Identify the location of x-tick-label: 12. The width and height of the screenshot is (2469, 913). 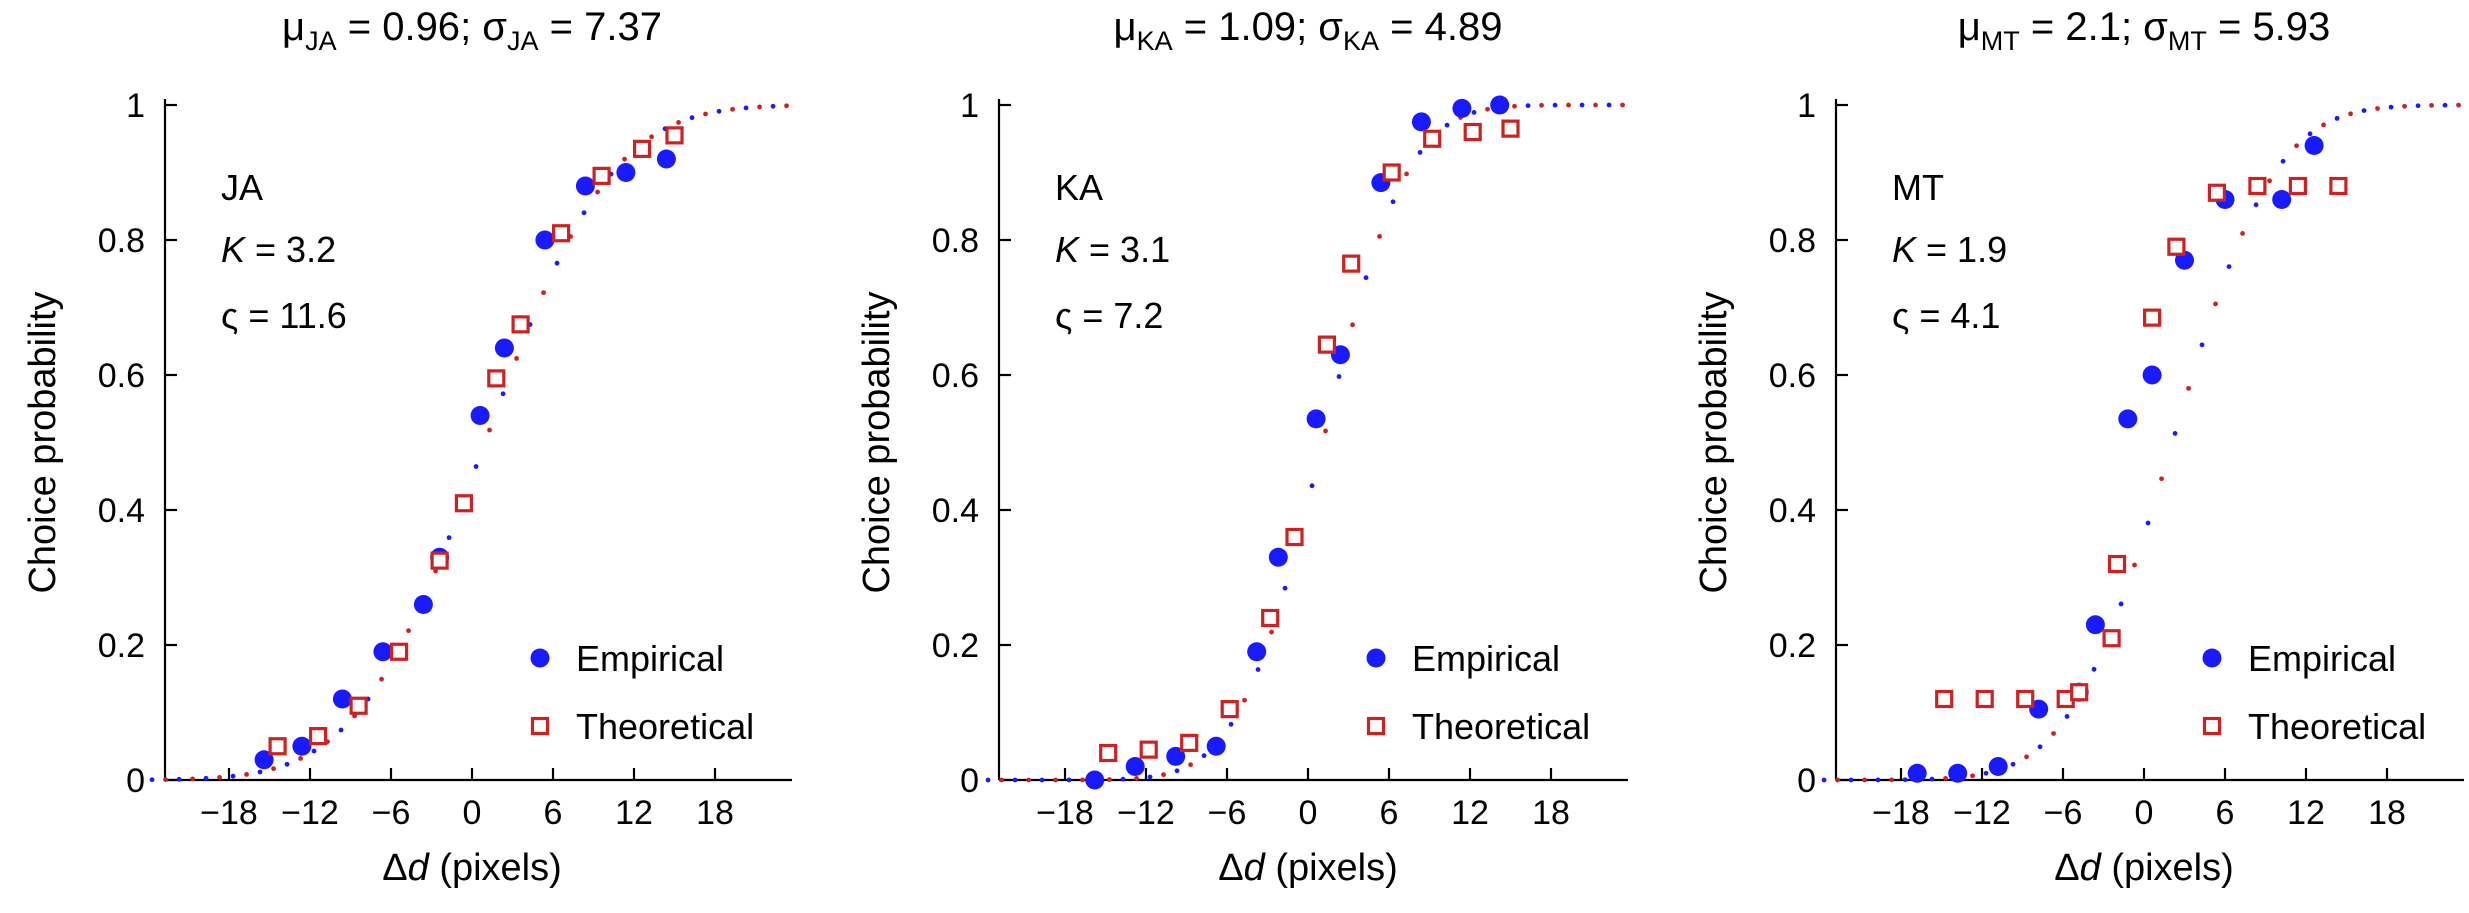
(1470, 813).